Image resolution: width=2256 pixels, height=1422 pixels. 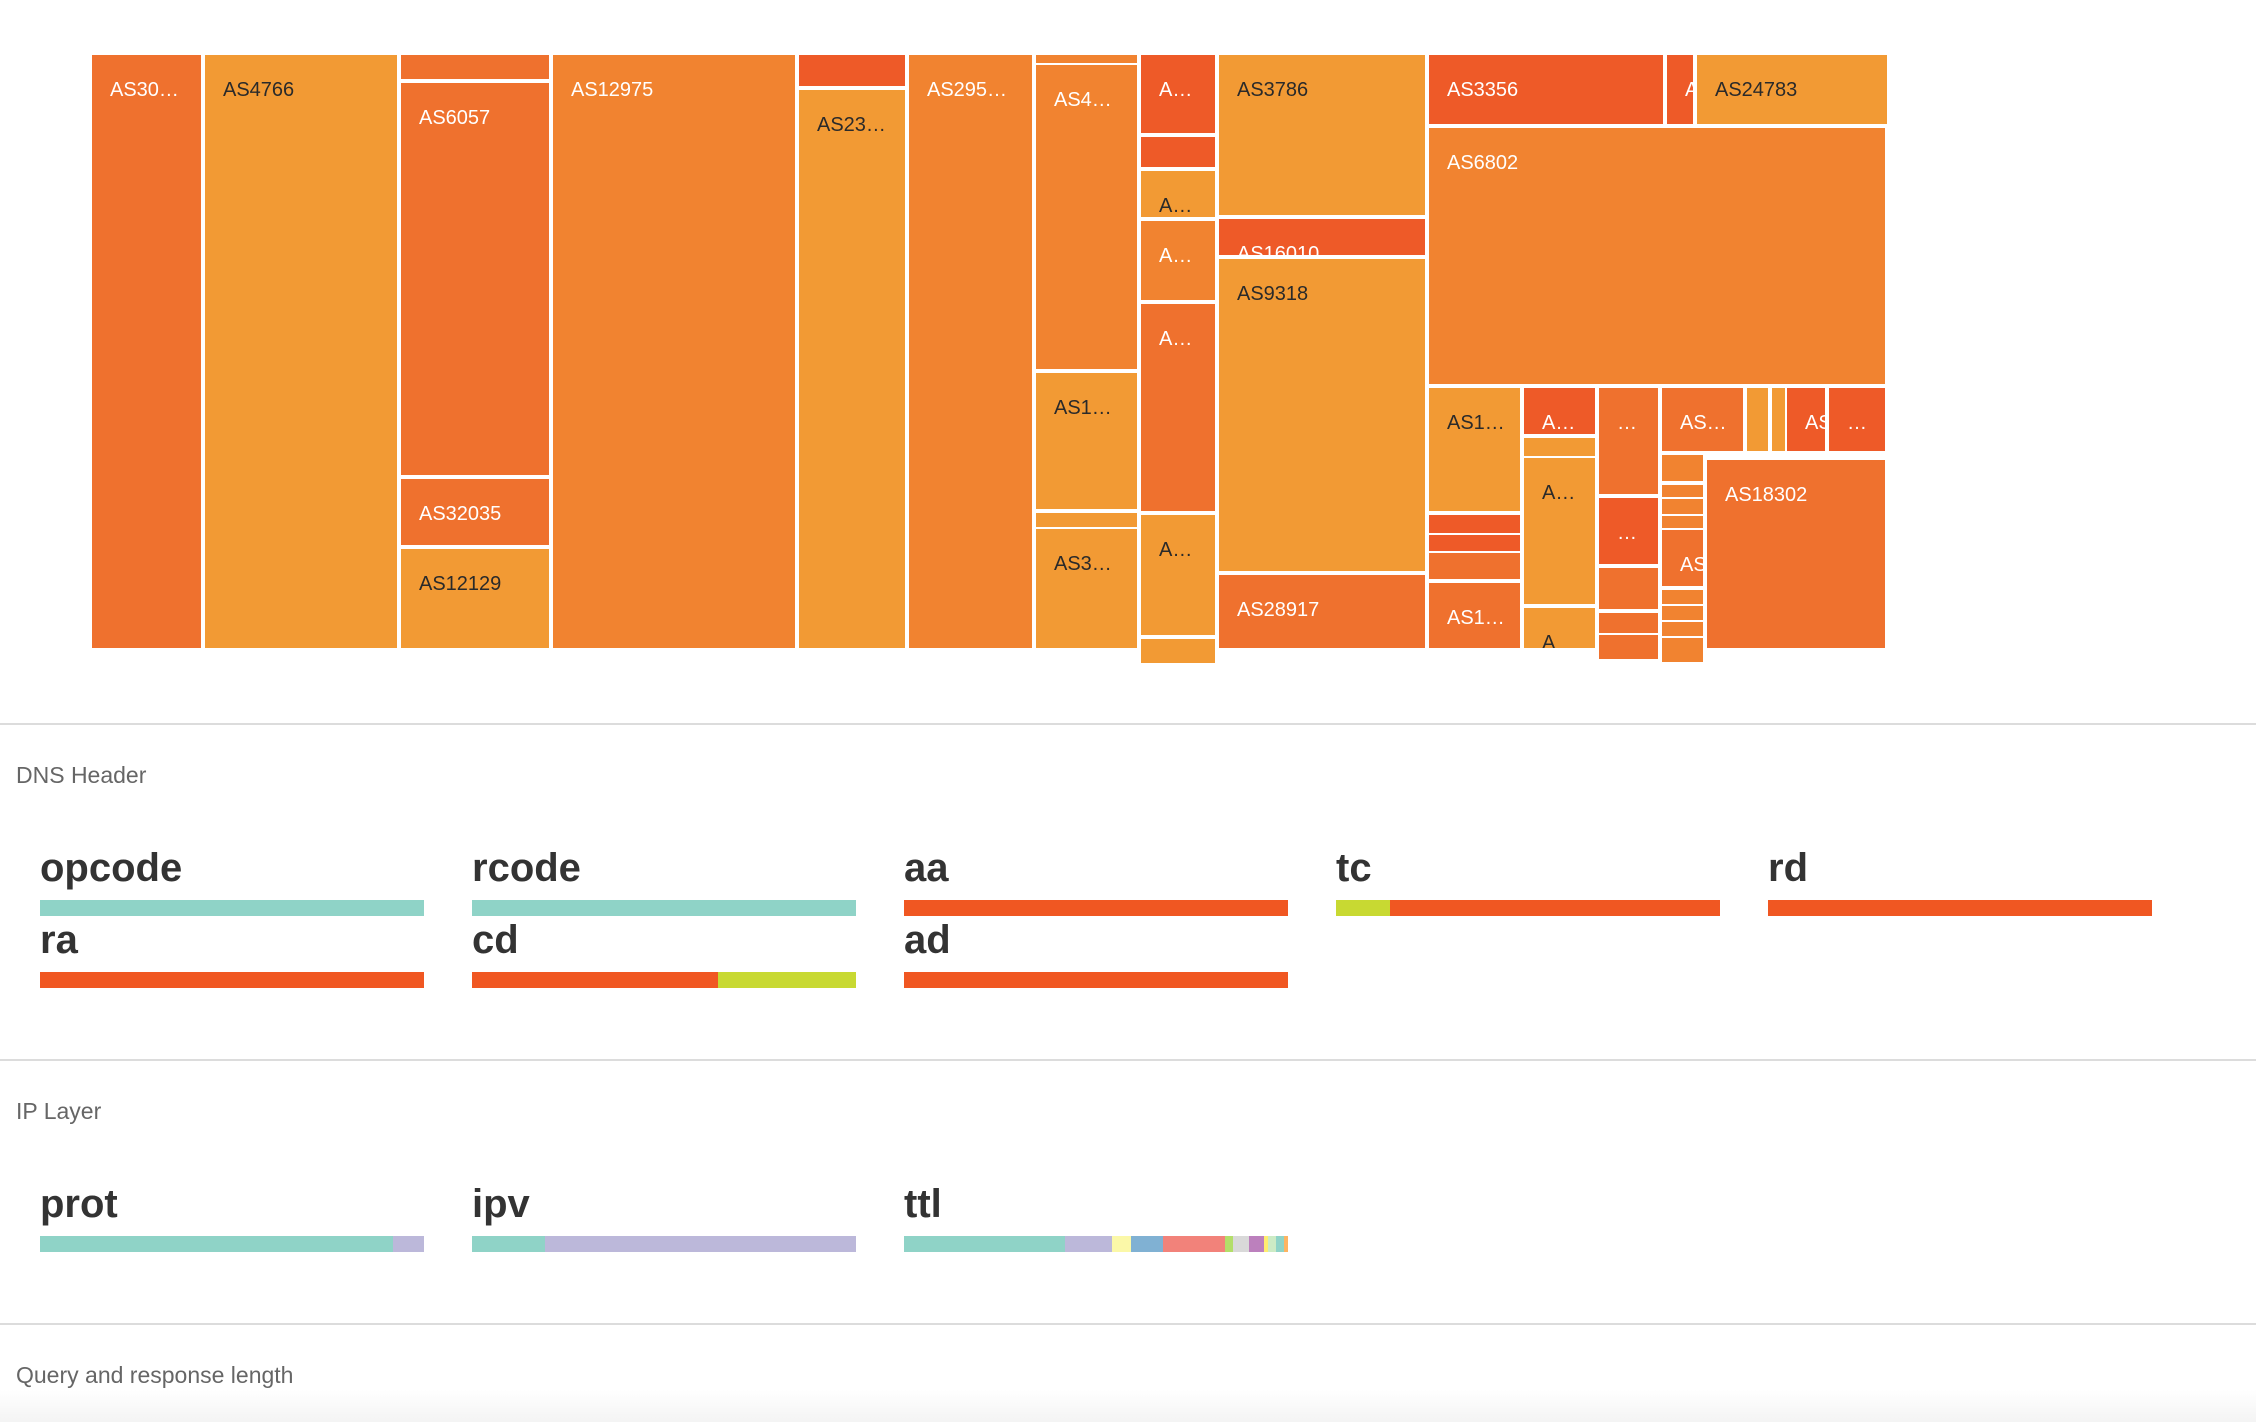 What do you see at coordinates (927, 940) in the screenshot?
I see `field-name-ad: ad` at bounding box center [927, 940].